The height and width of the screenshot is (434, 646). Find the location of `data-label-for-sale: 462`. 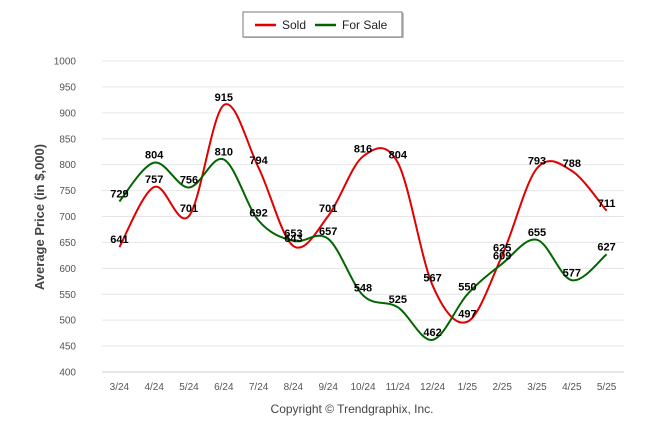

data-label-for-sale: 462 is located at coordinates (432, 333).